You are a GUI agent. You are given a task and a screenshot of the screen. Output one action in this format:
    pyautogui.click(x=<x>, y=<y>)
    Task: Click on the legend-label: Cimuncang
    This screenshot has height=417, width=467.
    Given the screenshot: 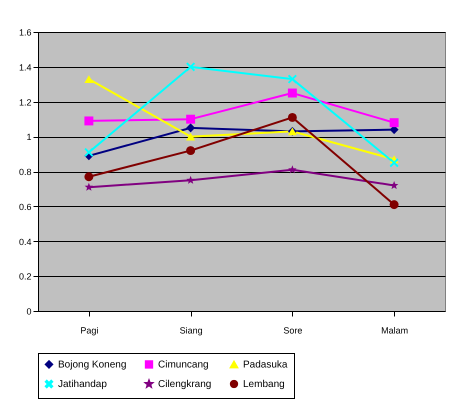 What is the action you would take?
    pyautogui.click(x=183, y=364)
    